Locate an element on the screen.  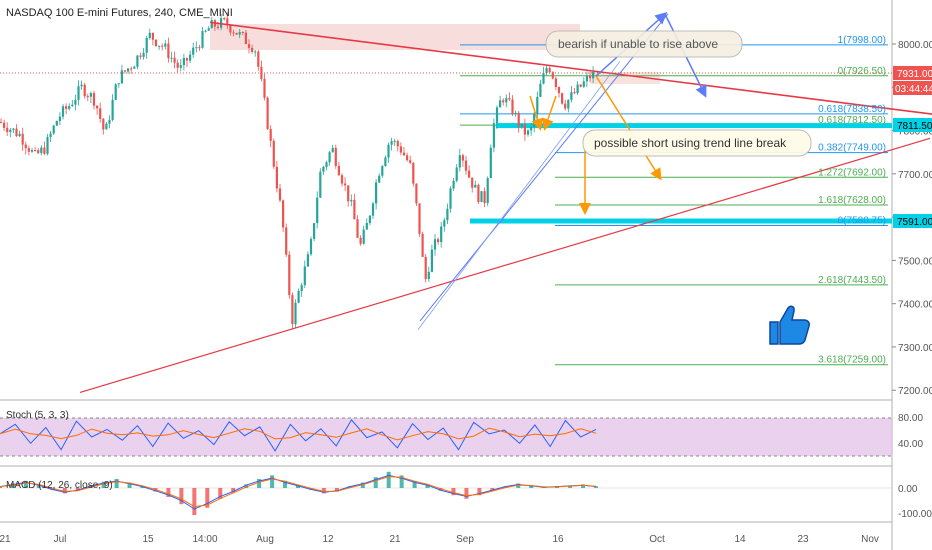
blue-trend-line-inner is located at coordinates (519, 195).